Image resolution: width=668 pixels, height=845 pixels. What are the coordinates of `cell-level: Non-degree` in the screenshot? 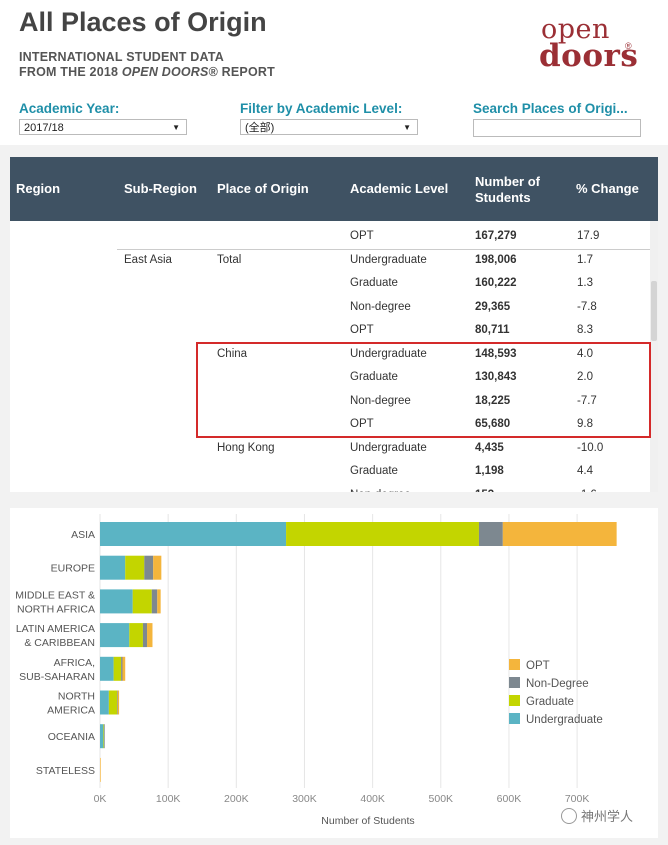 It's located at (380, 306).